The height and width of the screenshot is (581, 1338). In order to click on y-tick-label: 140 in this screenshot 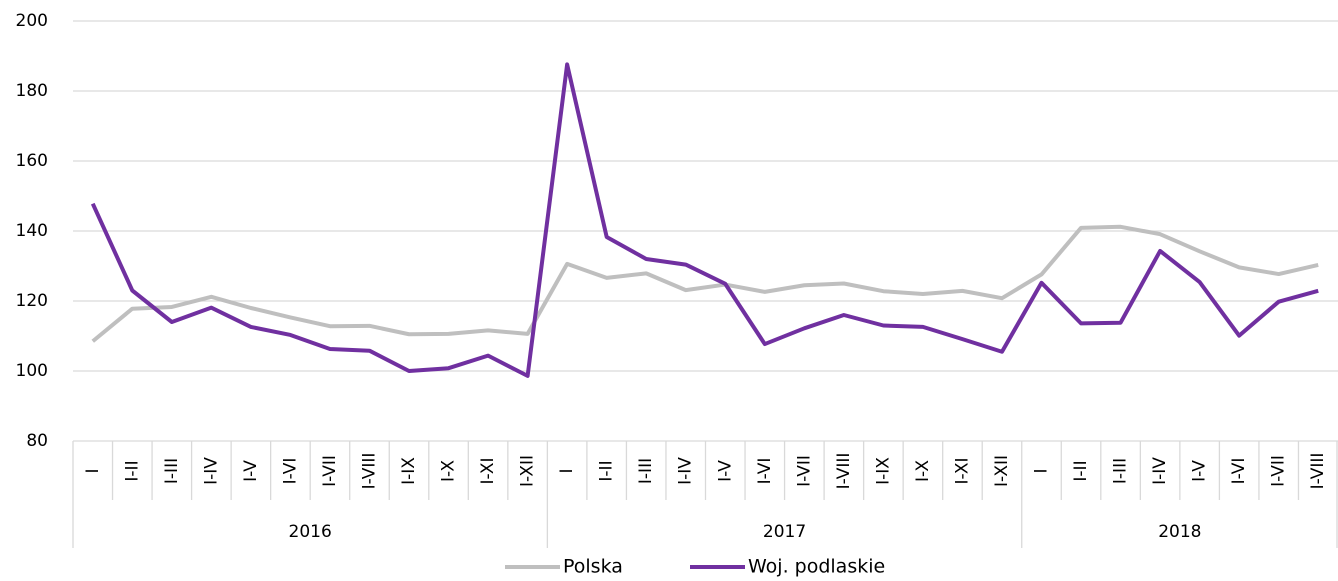, I will do `click(32, 231)`.